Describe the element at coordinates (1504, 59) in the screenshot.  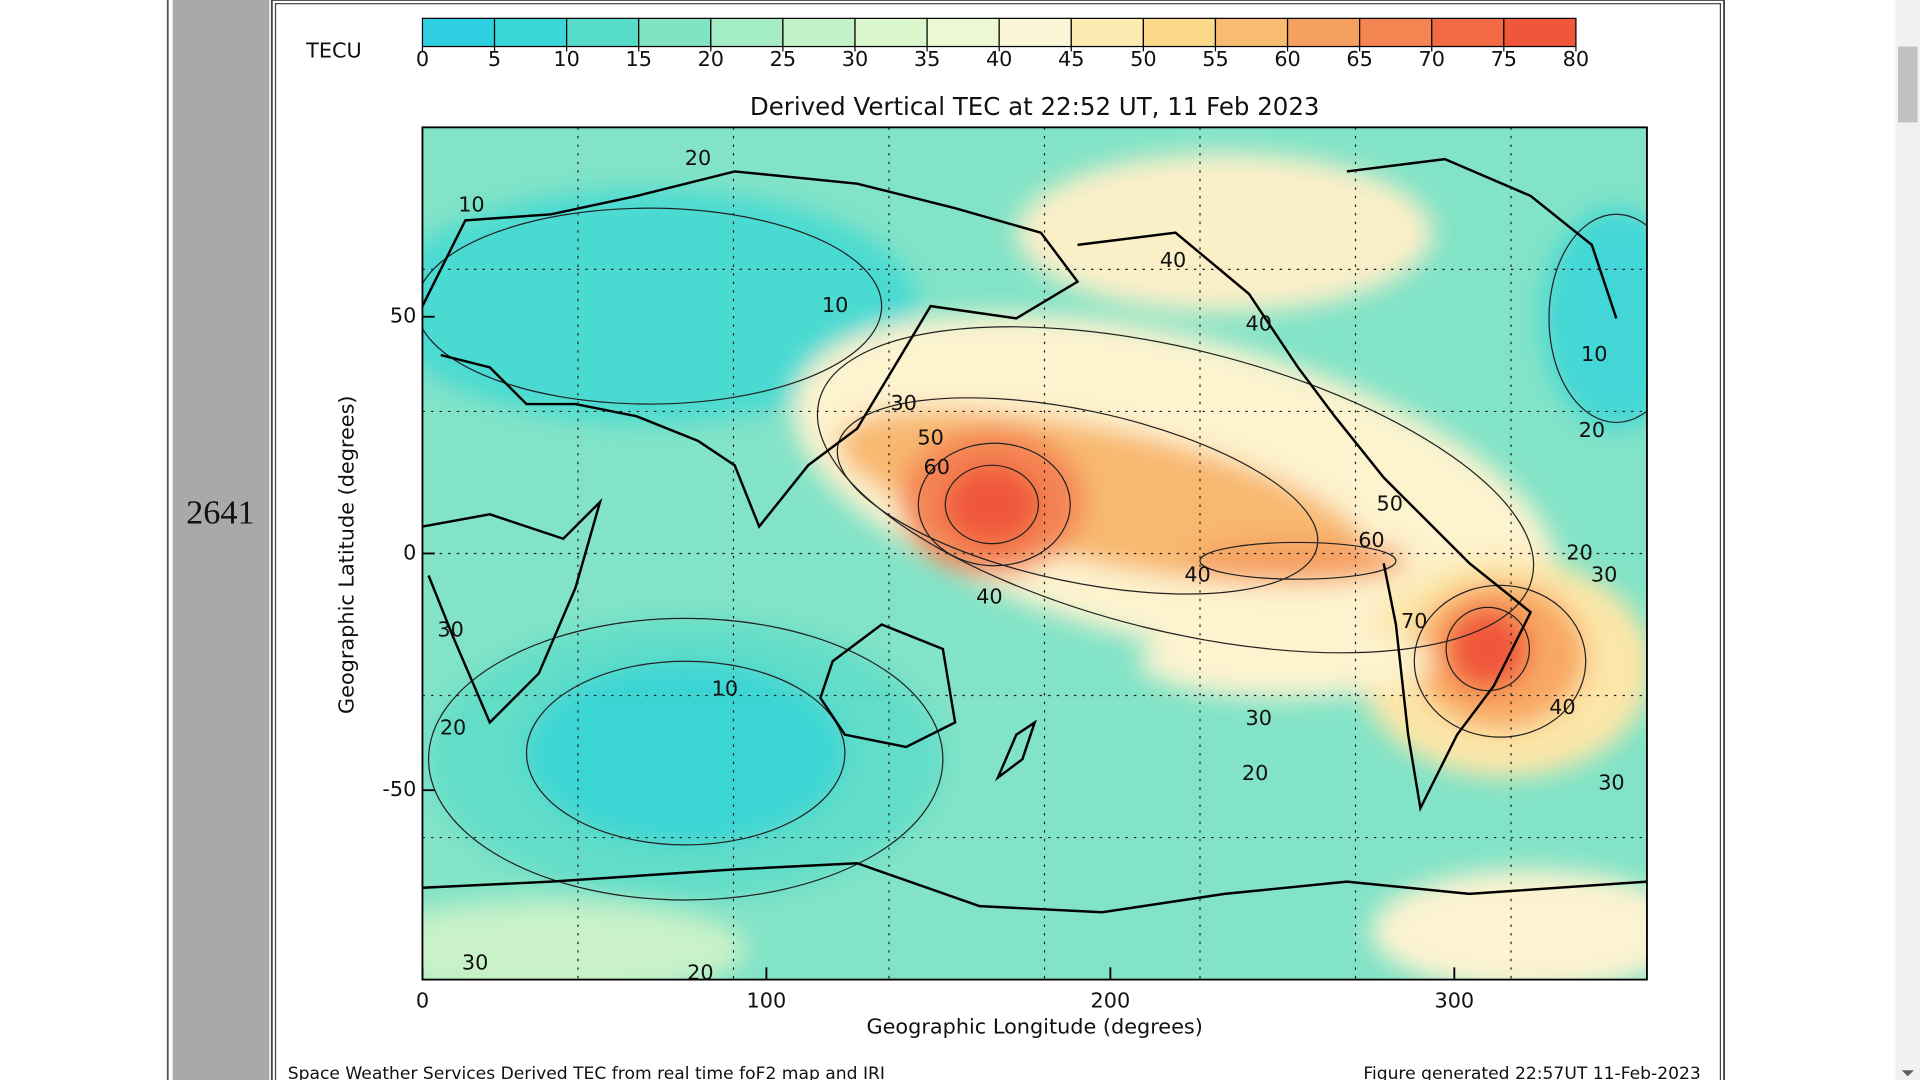
I see `colorbar-tick-label: 75` at that location.